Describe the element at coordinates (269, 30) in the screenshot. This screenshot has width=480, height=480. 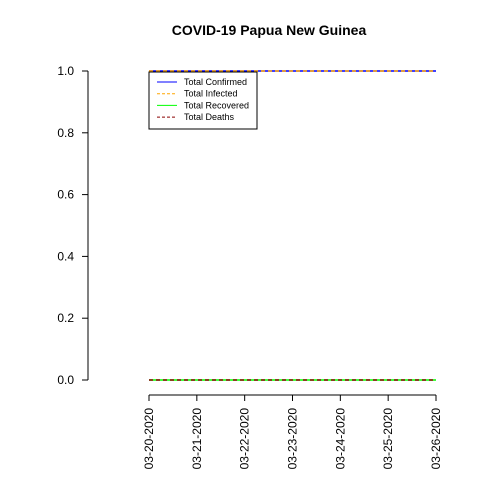
I see `chart-title: COVID-19 Papua New Guinea` at that location.